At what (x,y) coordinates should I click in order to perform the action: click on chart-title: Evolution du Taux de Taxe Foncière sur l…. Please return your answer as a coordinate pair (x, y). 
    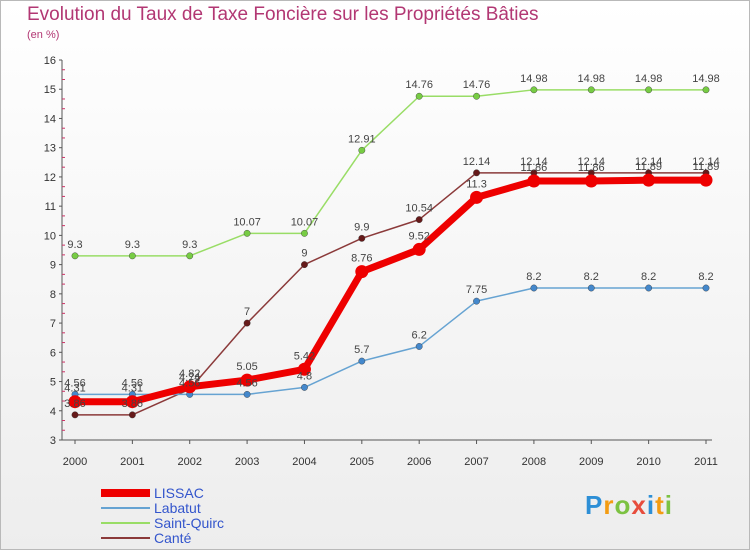
    Looking at the image, I should click on (283, 14).